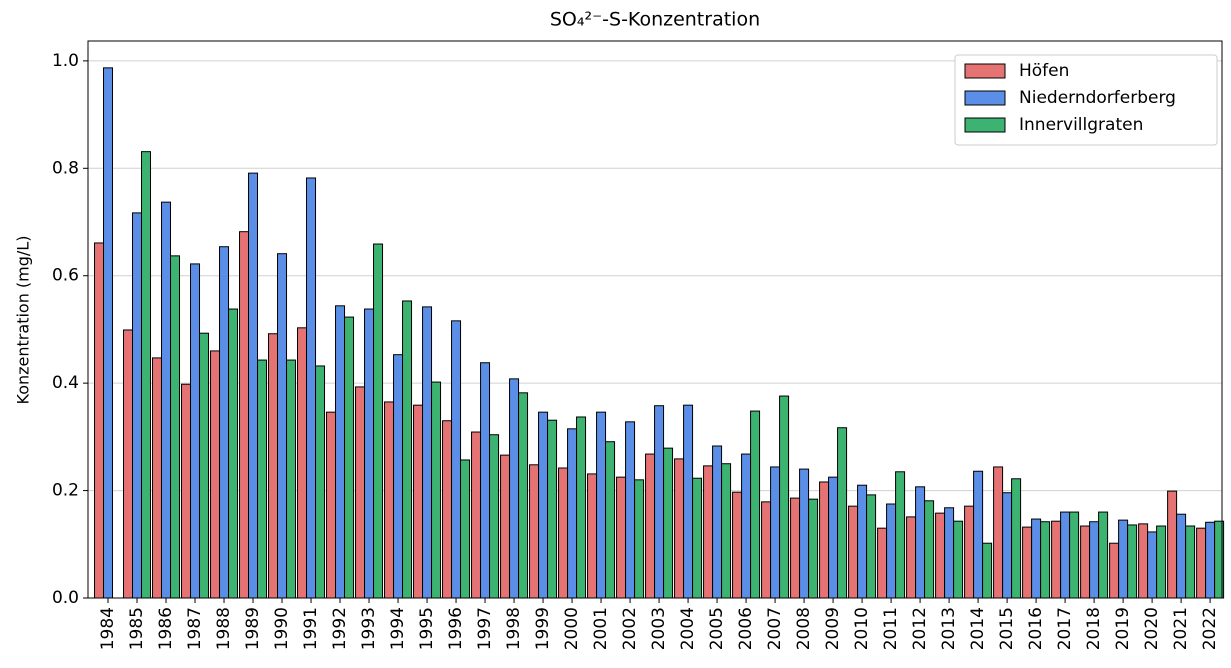 Image resolution: width=1231 pixels, height=668 pixels. What do you see at coordinates (166, 628) in the screenshot?
I see `x-tick-label: 1986` at bounding box center [166, 628].